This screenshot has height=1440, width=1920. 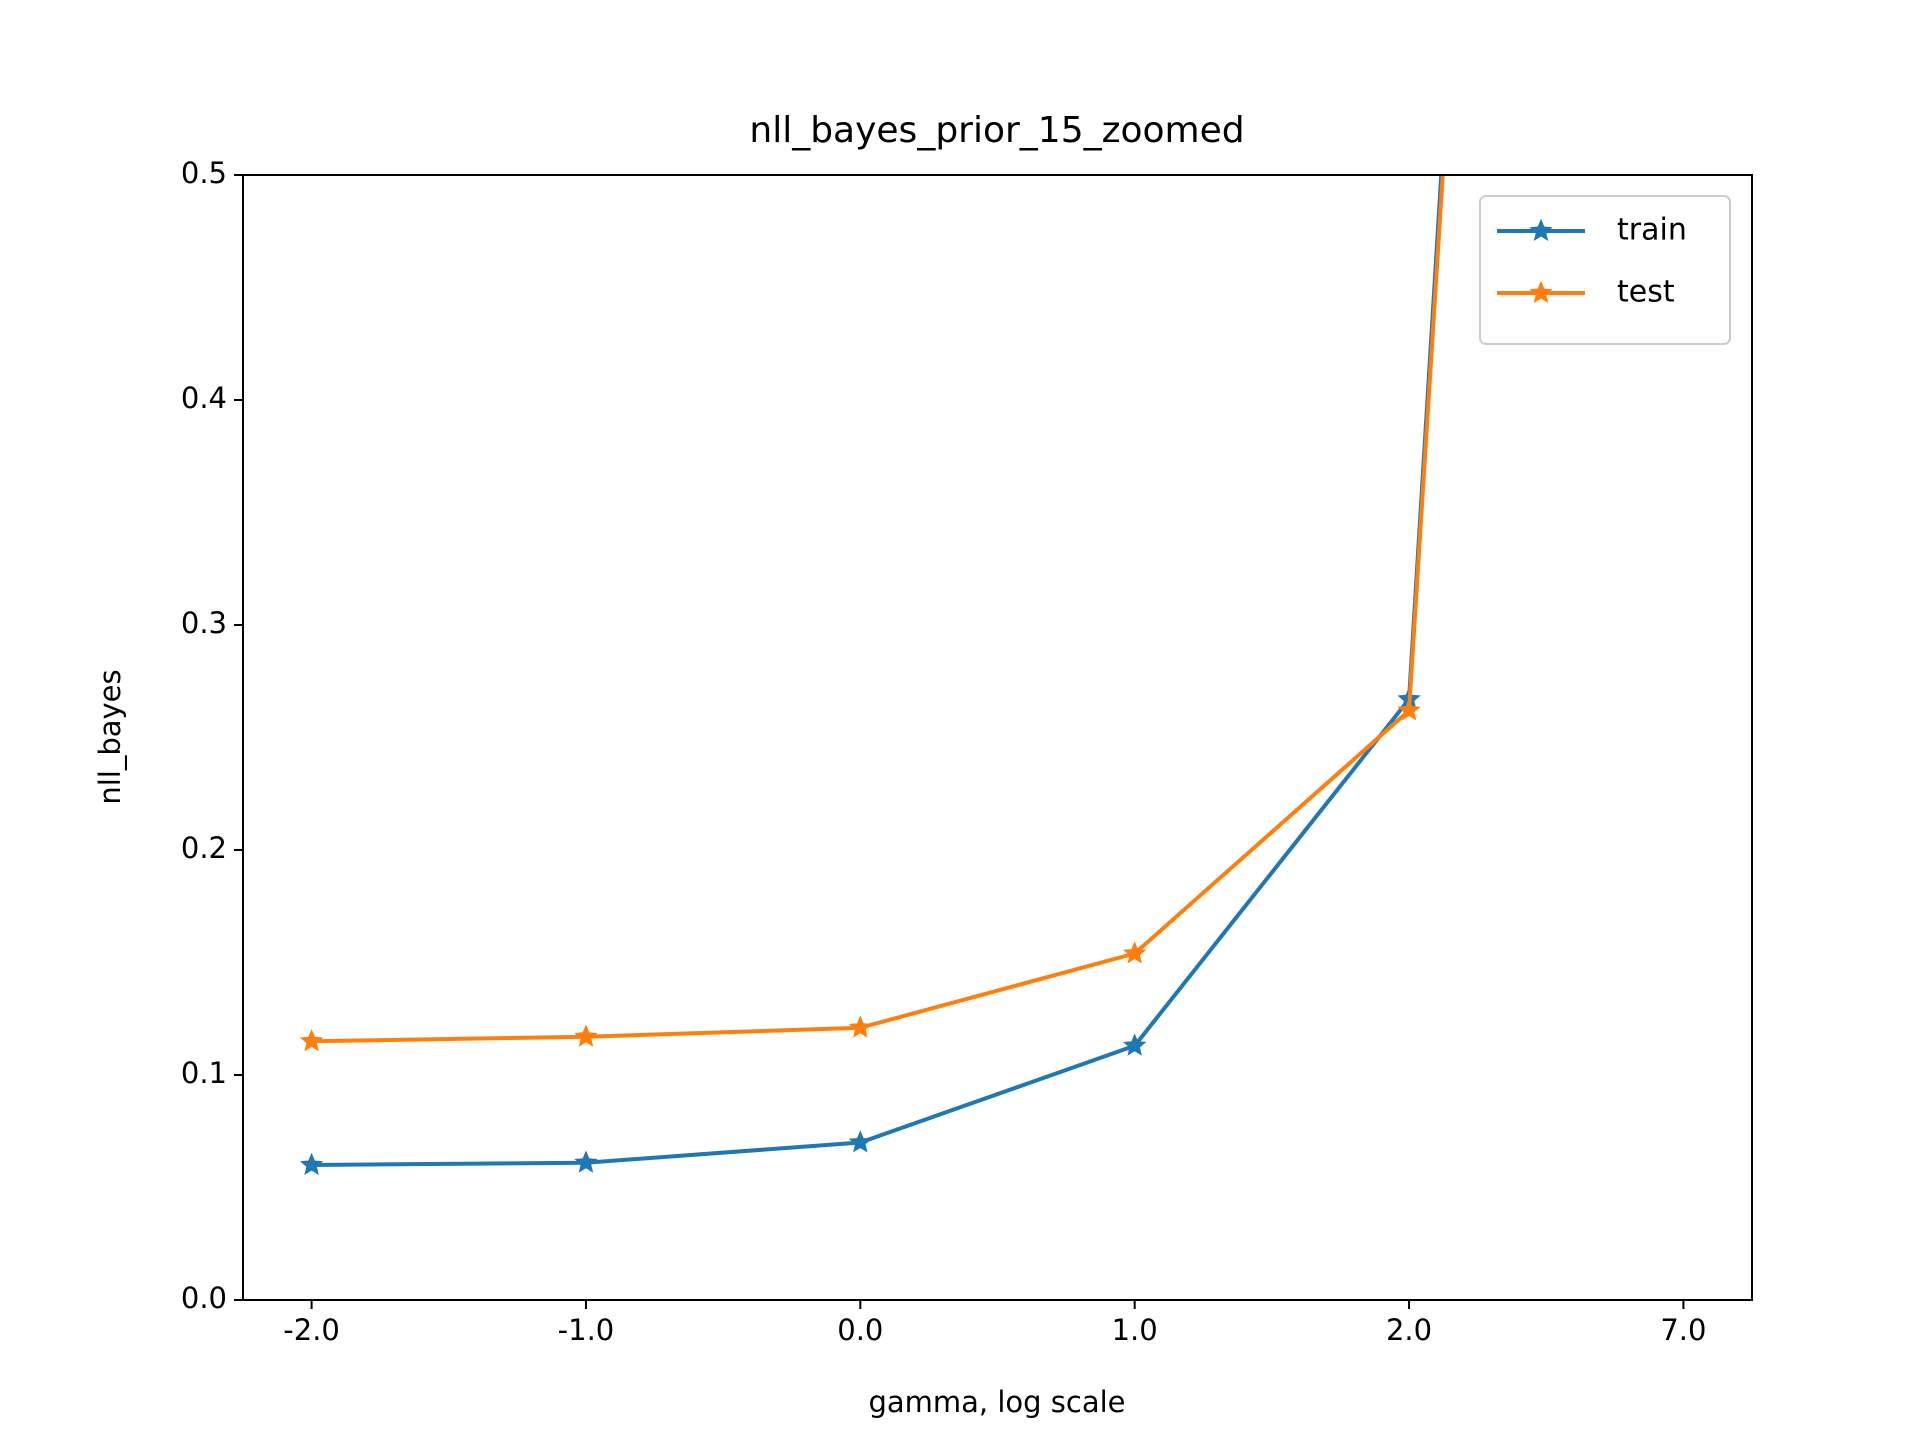 I want to click on x-tick-label: 7.0, so click(x=1683, y=1330).